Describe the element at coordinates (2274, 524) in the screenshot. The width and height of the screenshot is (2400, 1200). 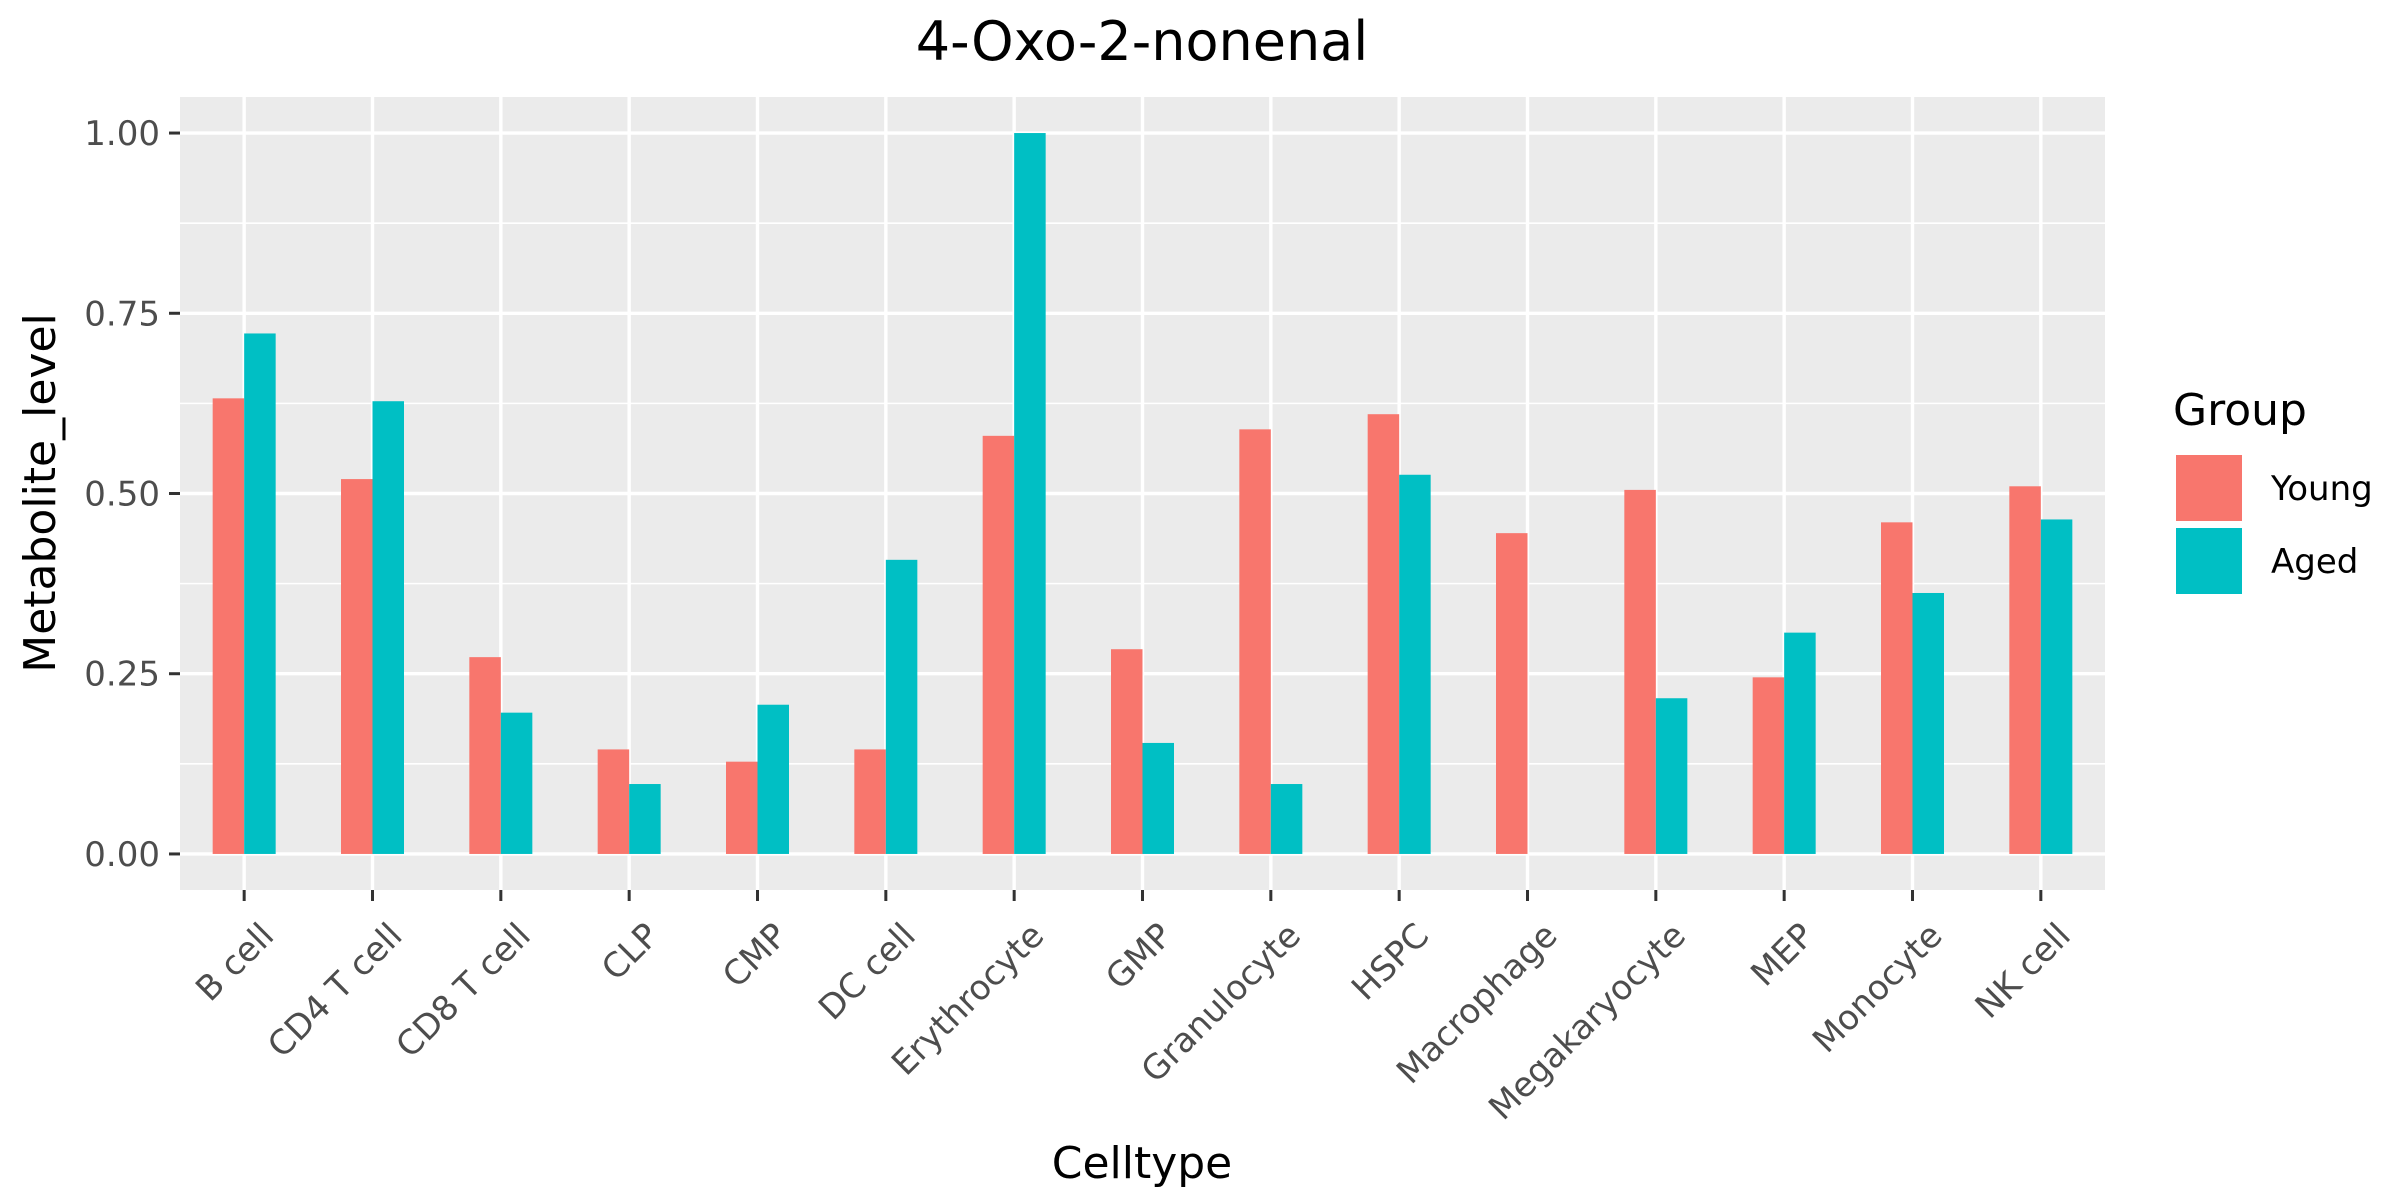
I see `legend-items: Young Aged` at that location.